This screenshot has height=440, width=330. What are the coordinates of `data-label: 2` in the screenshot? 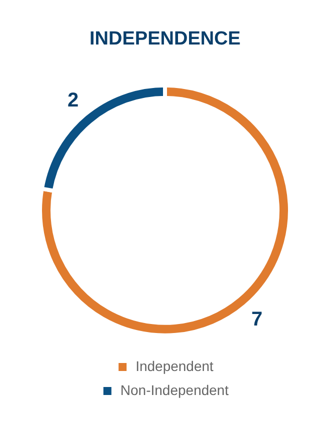 It's located at (73, 100).